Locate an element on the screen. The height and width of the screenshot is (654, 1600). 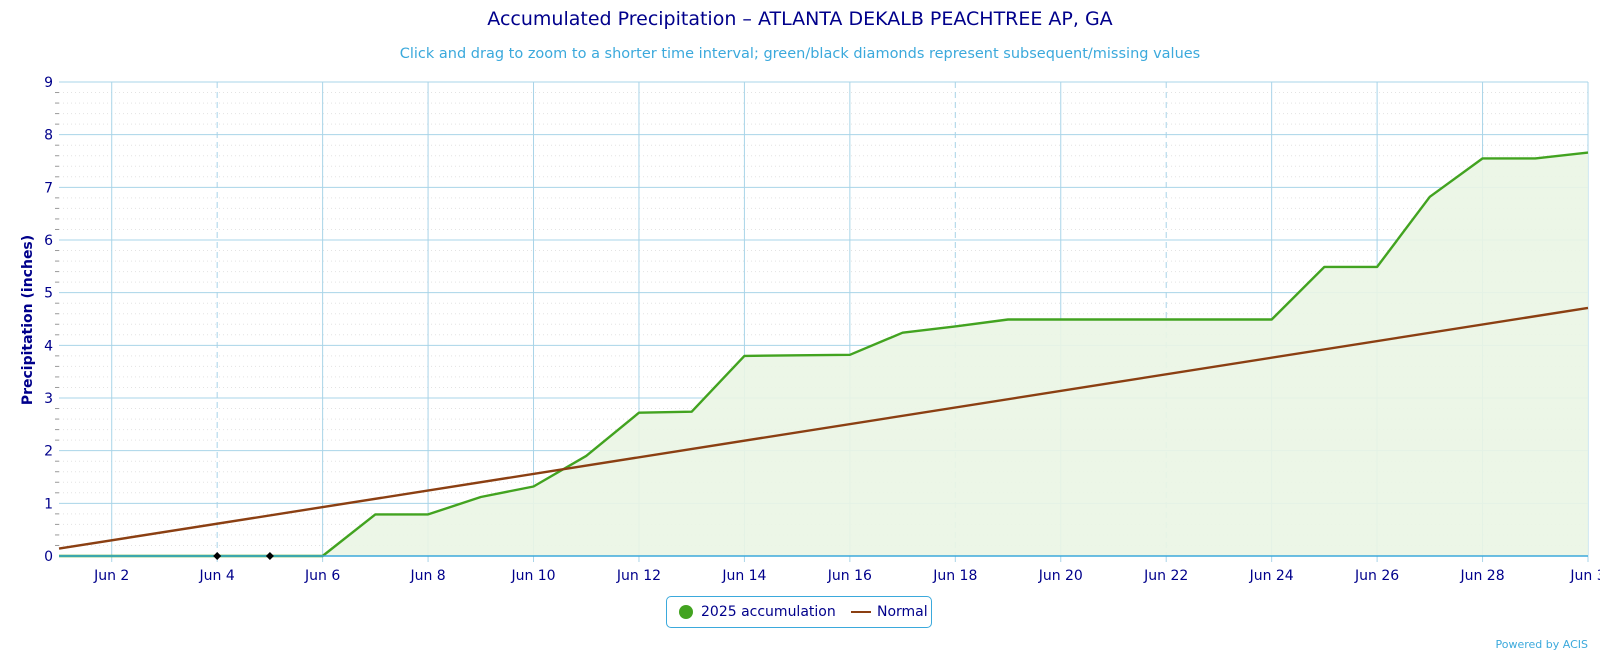
y-tick-label: 1 is located at coordinates (48, 504).